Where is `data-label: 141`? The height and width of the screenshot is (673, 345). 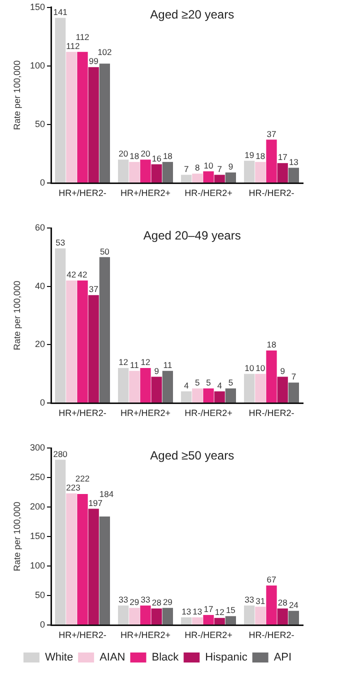
data-label: 141 is located at coordinates (60, 12).